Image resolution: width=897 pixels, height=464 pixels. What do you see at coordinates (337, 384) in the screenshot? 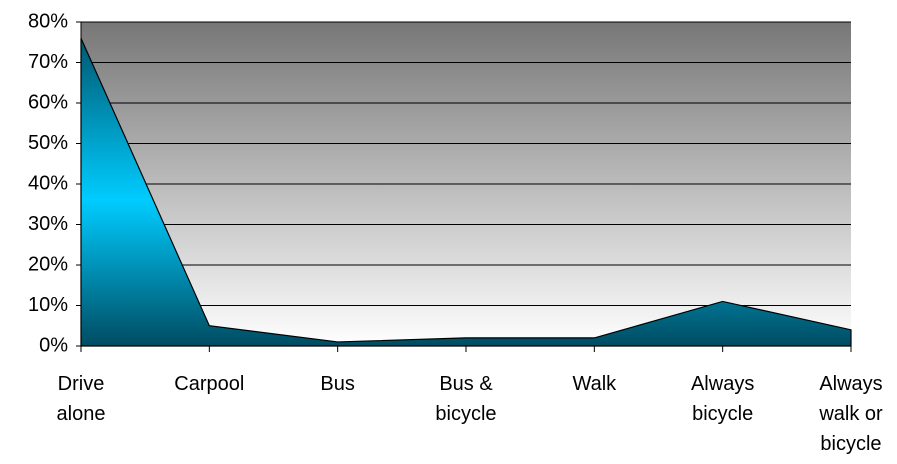
I see `x-tick-label: Bus` at bounding box center [337, 384].